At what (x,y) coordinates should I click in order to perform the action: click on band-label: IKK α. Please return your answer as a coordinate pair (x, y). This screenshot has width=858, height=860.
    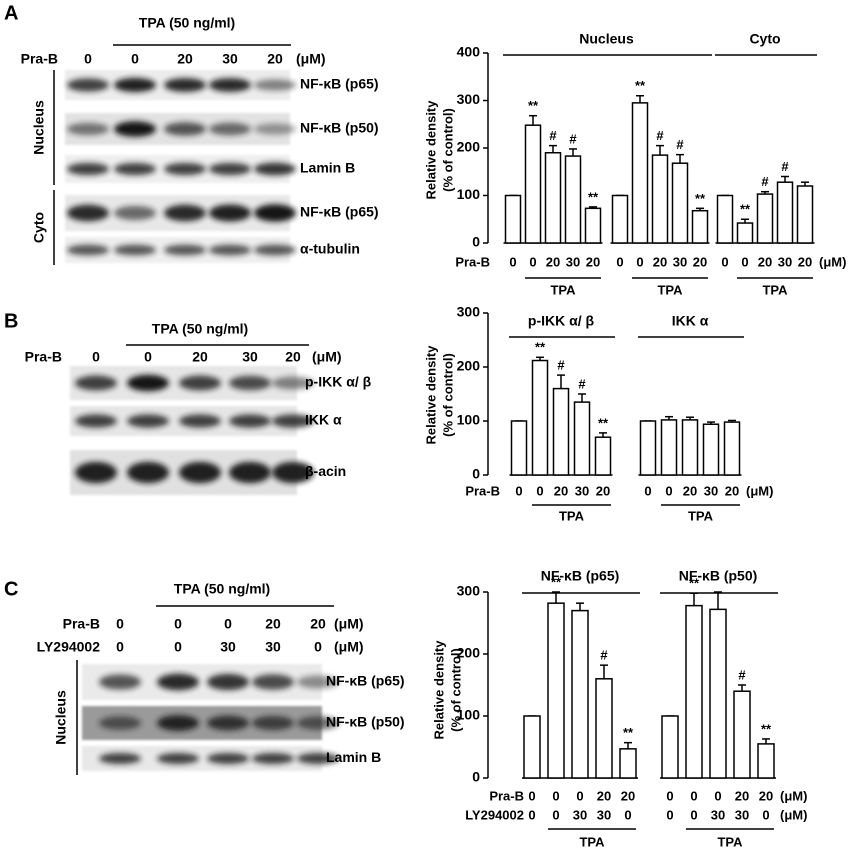
    Looking at the image, I should click on (323, 420).